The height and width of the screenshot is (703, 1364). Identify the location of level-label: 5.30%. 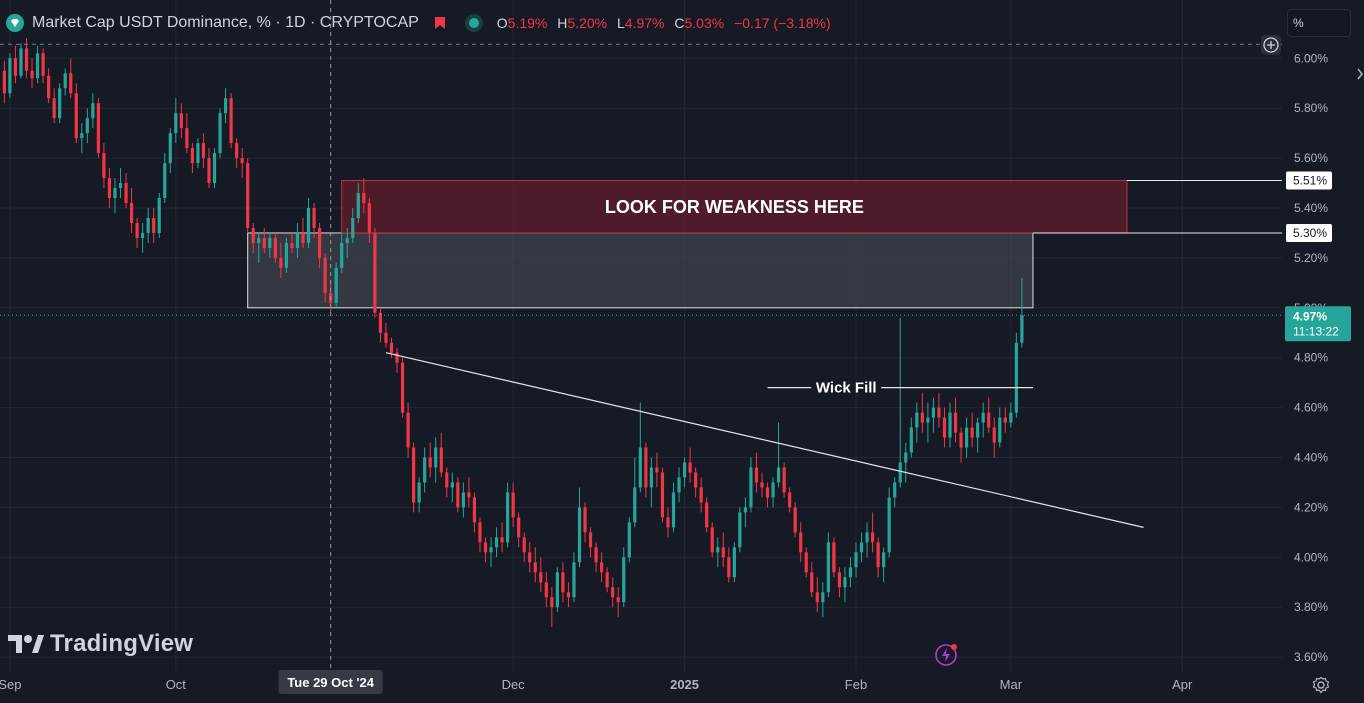
(1310, 233).